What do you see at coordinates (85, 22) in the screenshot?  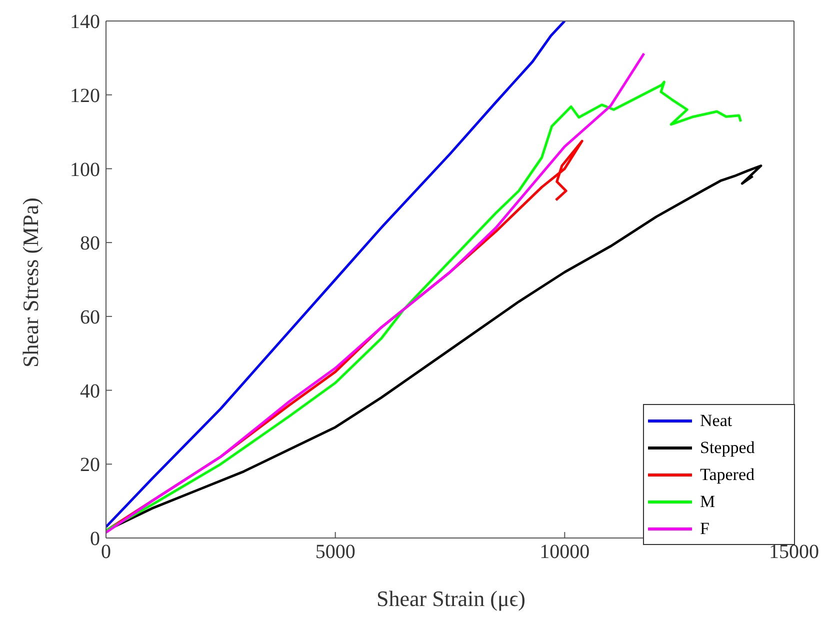 I see `y-tick-label: 140` at bounding box center [85, 22].